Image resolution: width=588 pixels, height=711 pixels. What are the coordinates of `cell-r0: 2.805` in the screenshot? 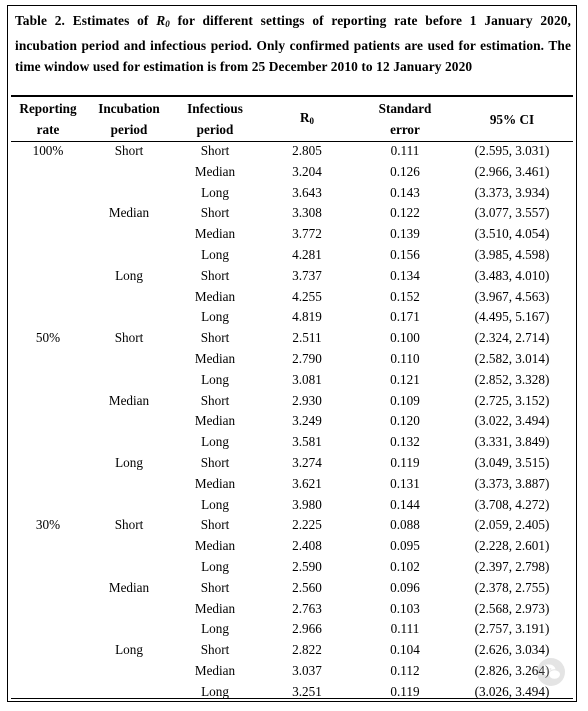 It's located at (307, 150).